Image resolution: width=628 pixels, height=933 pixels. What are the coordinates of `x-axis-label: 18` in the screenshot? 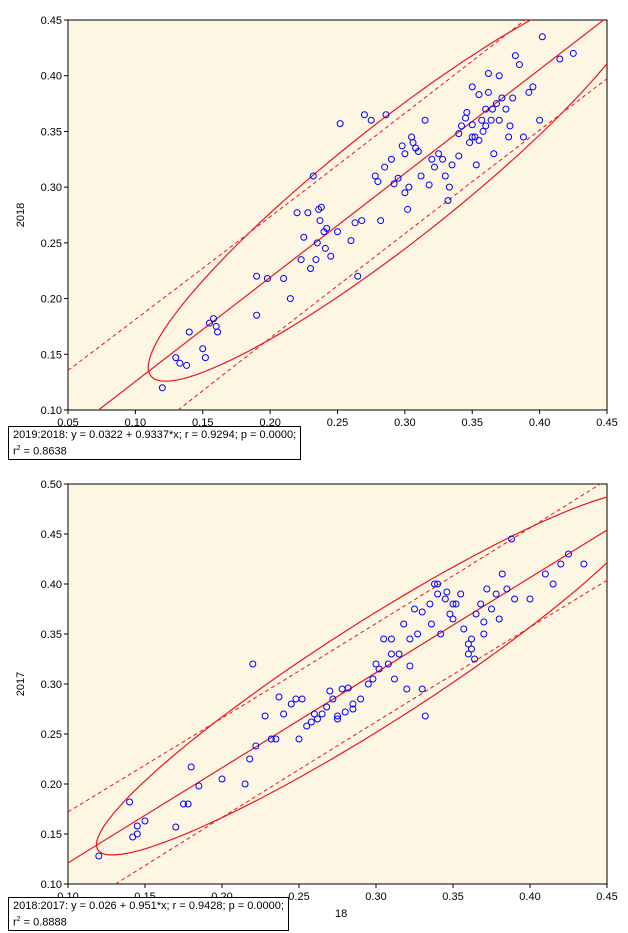 It's located at (341, 914).